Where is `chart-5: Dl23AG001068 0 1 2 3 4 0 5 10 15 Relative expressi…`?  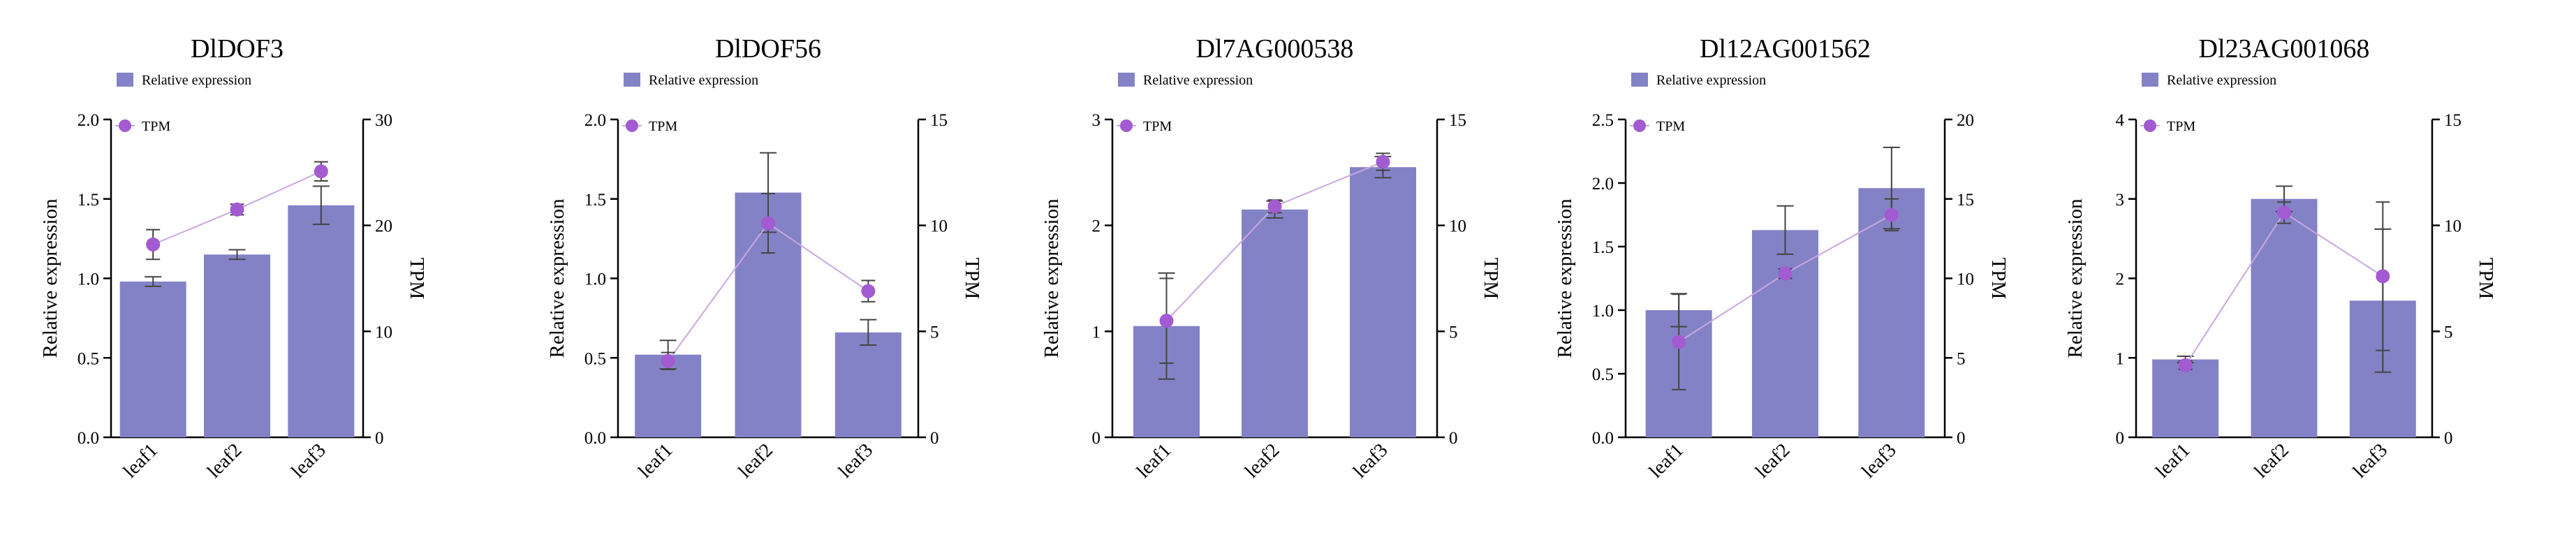 chart-5: Dl23AG001068 0 1 2 3 4 0 5 10 15 Relative expressi… is located at coordinates (2280, 258).